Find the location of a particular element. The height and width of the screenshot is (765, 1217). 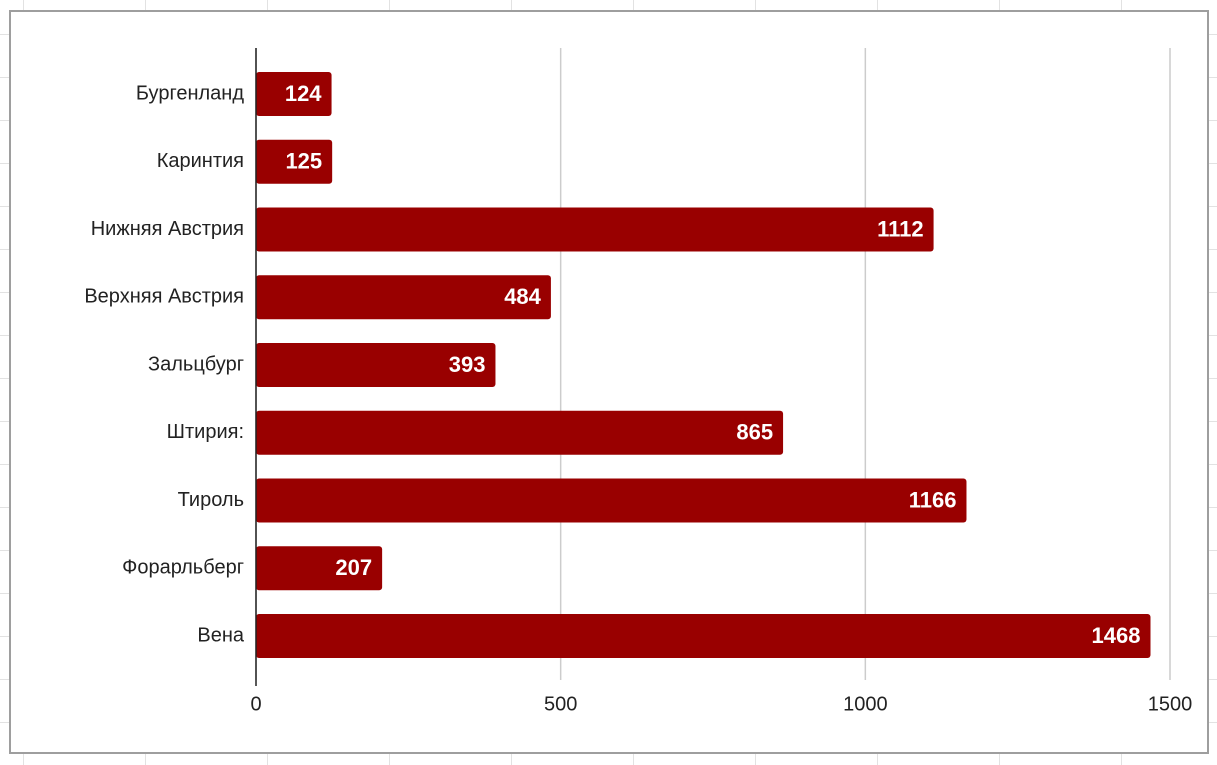

data-label: 1112 is located at coordinates (900, 228).